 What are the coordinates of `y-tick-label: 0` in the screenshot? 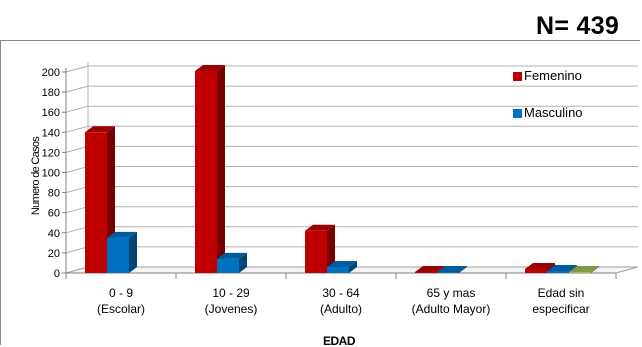 It's located at (57, 274).